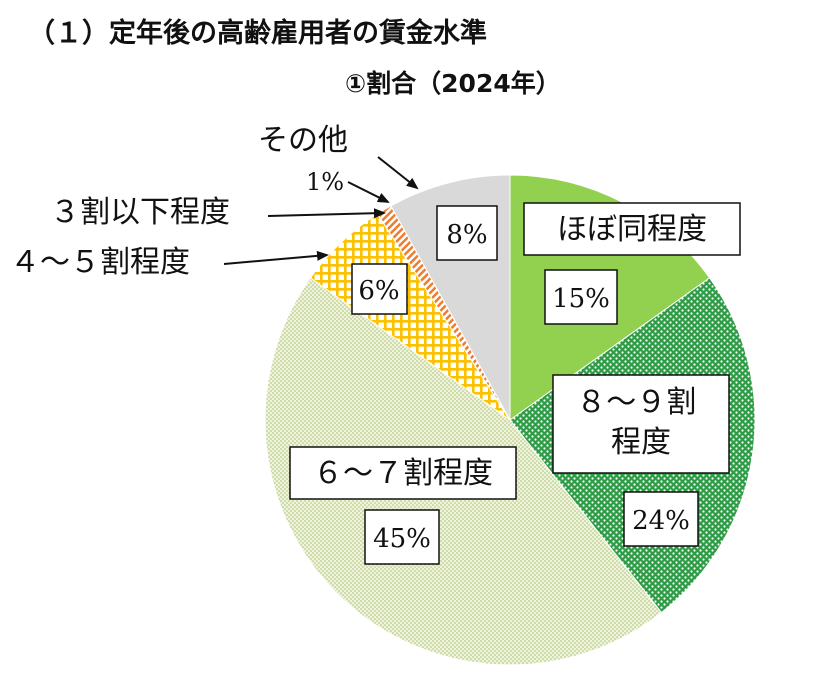 This screenshot has width=831, height=680. What do you see at coordinates (641, 422) in the screenshot?
I see `label-8-9-wari: ８～９割 程度` at bounding box center [641, 422].